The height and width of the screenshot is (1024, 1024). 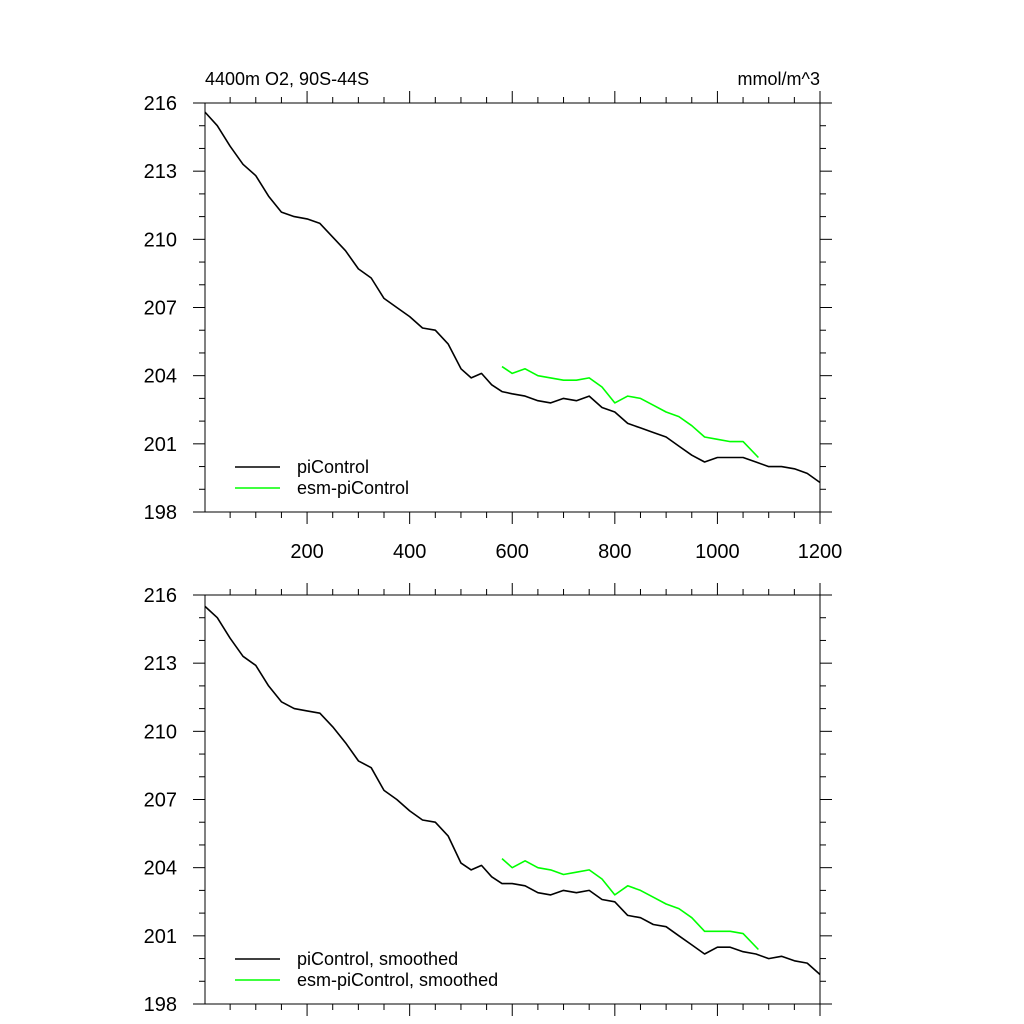 What do you see at coordinates (512, 552) in the screenshot?
I see `x-tick-label: 600` at bounding box center [512, 552].